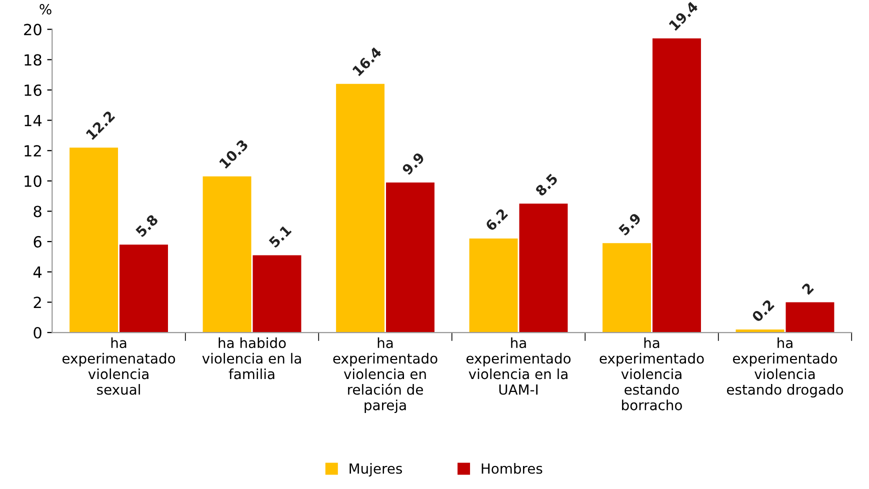  Describe the element at coordinates (652, 373) in the screenshot. I see `x-tick-label: ha experimentado violencia estando borracho` at that location.